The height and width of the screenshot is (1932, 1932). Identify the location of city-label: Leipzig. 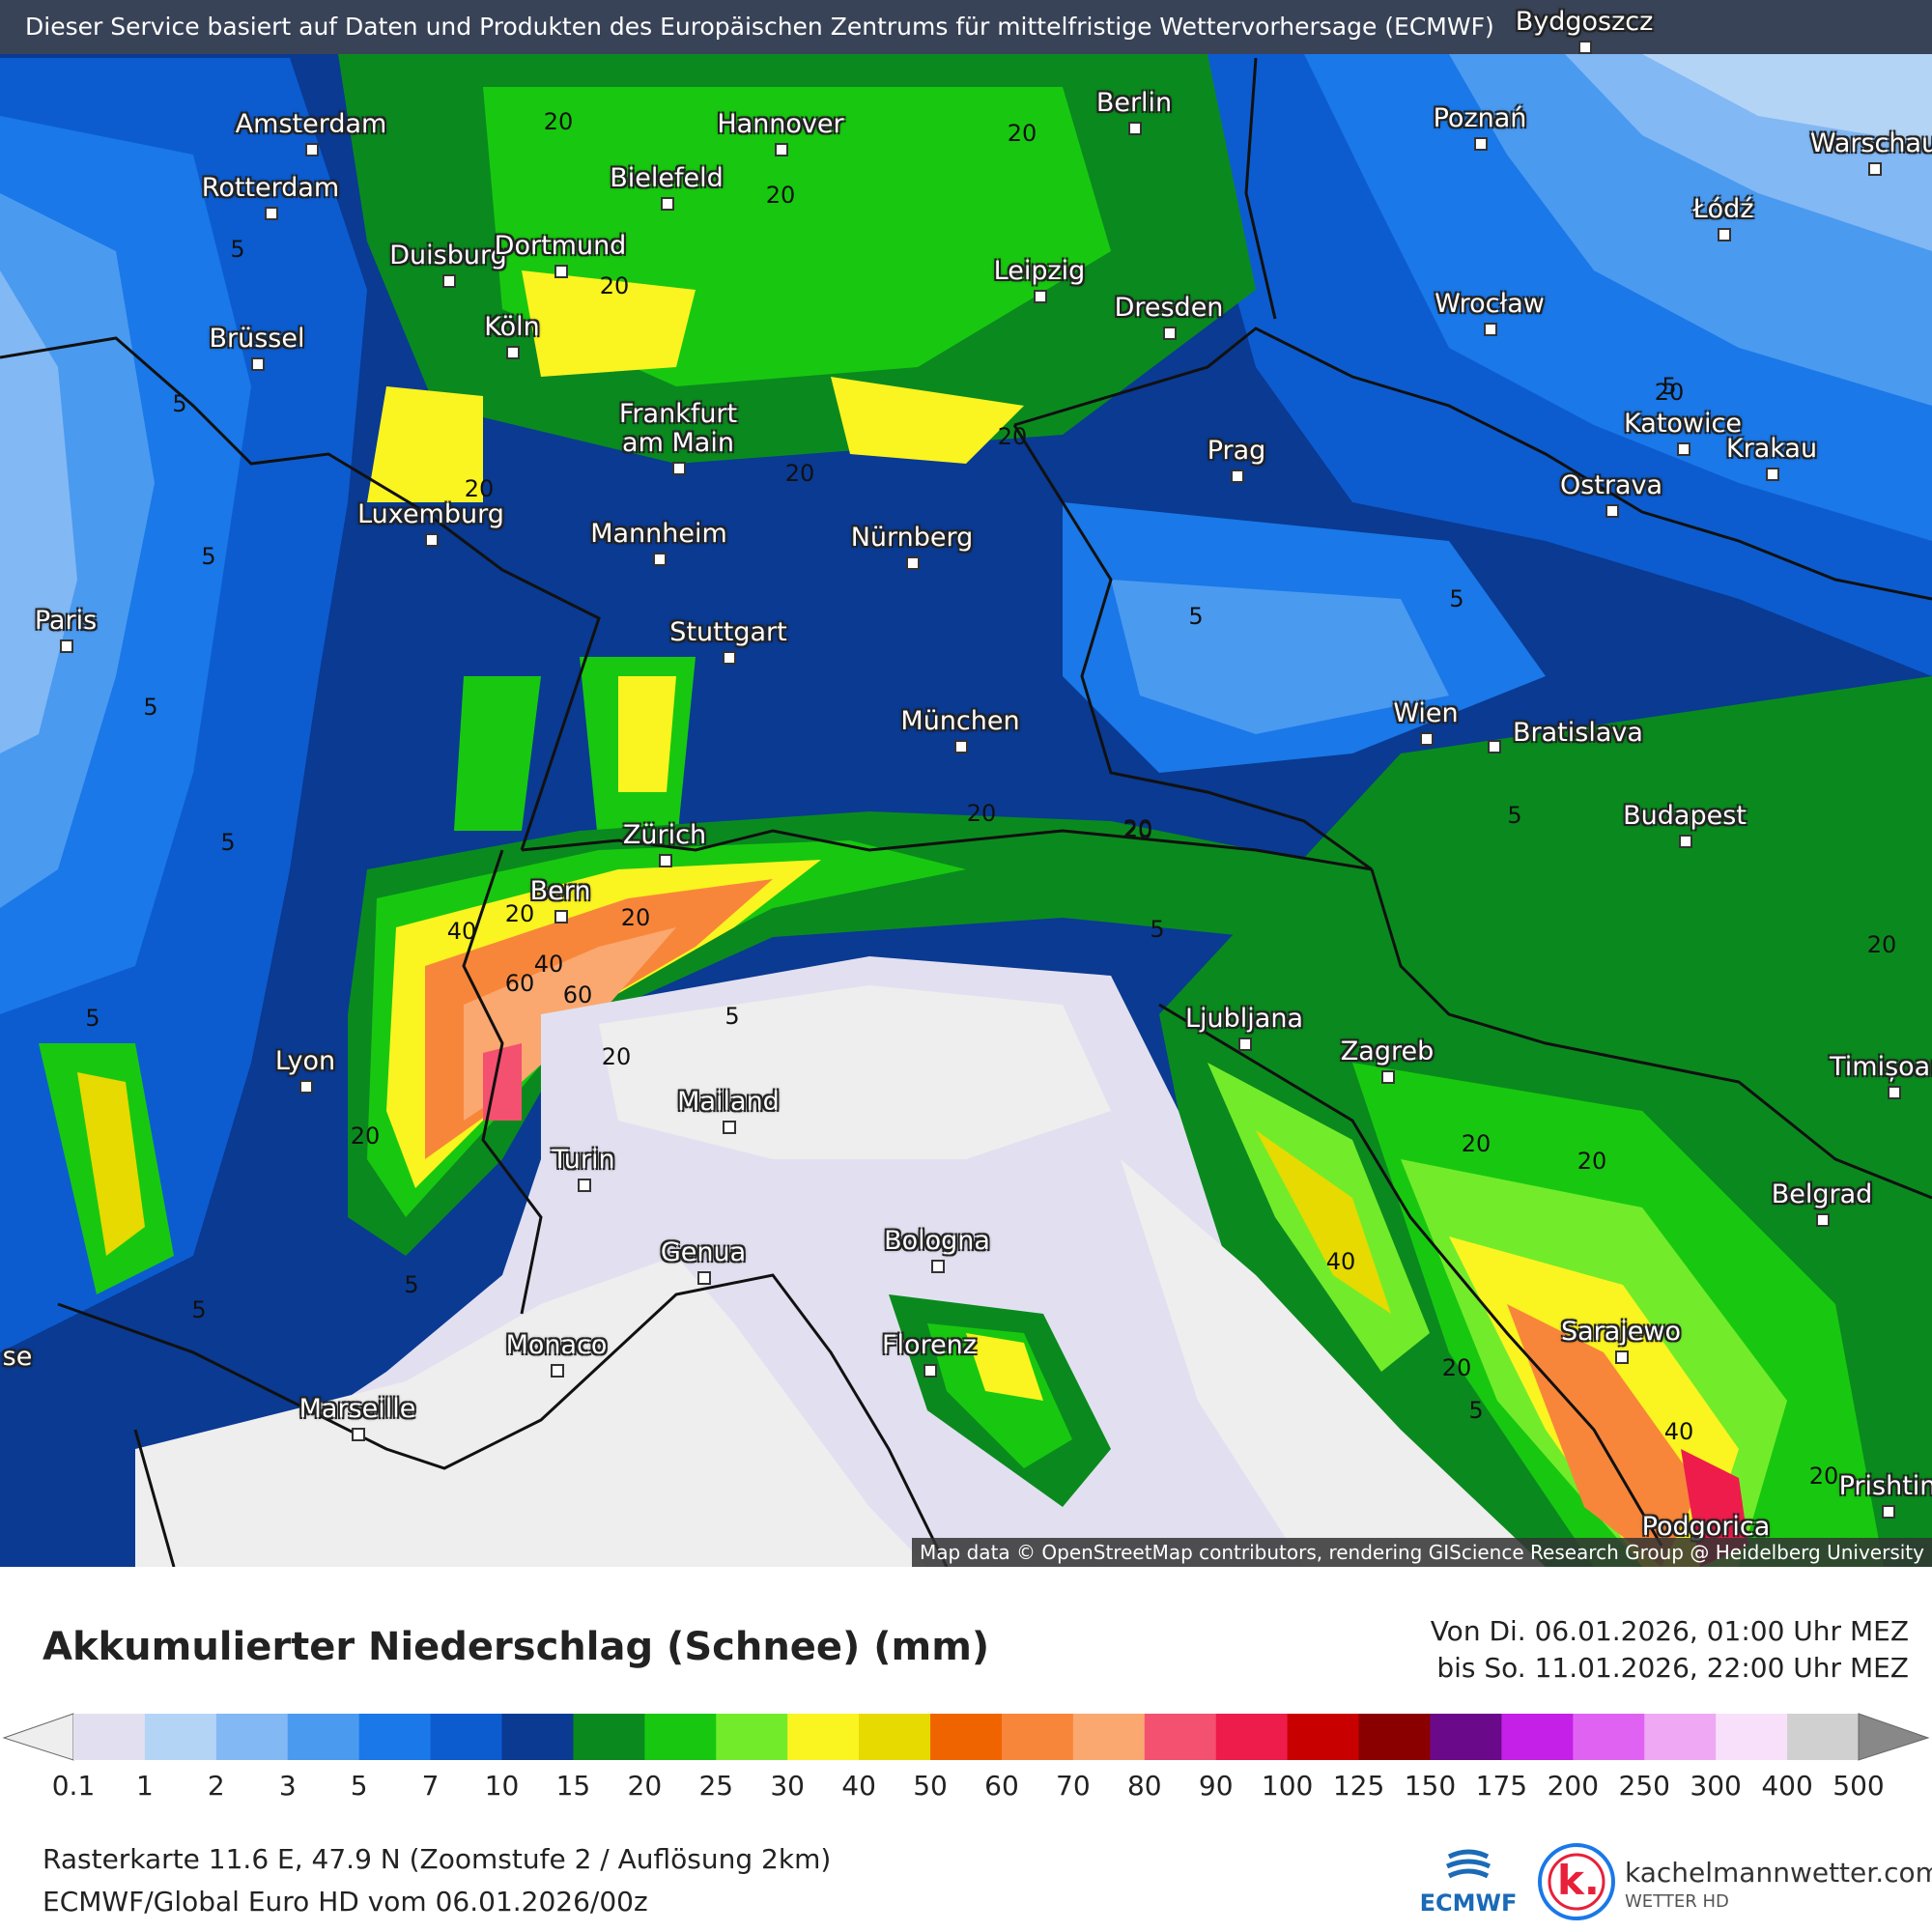
(1039, 271).